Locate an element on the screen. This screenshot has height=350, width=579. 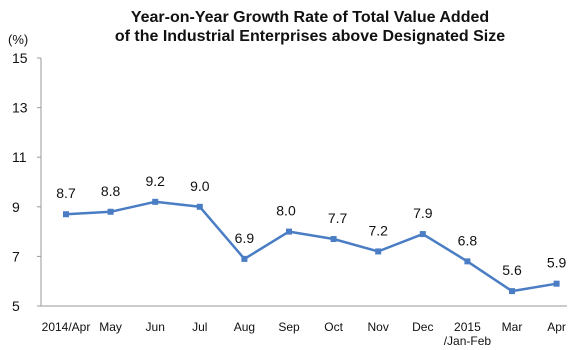
data-label: 8.0 is located at coordinates (286, 211).